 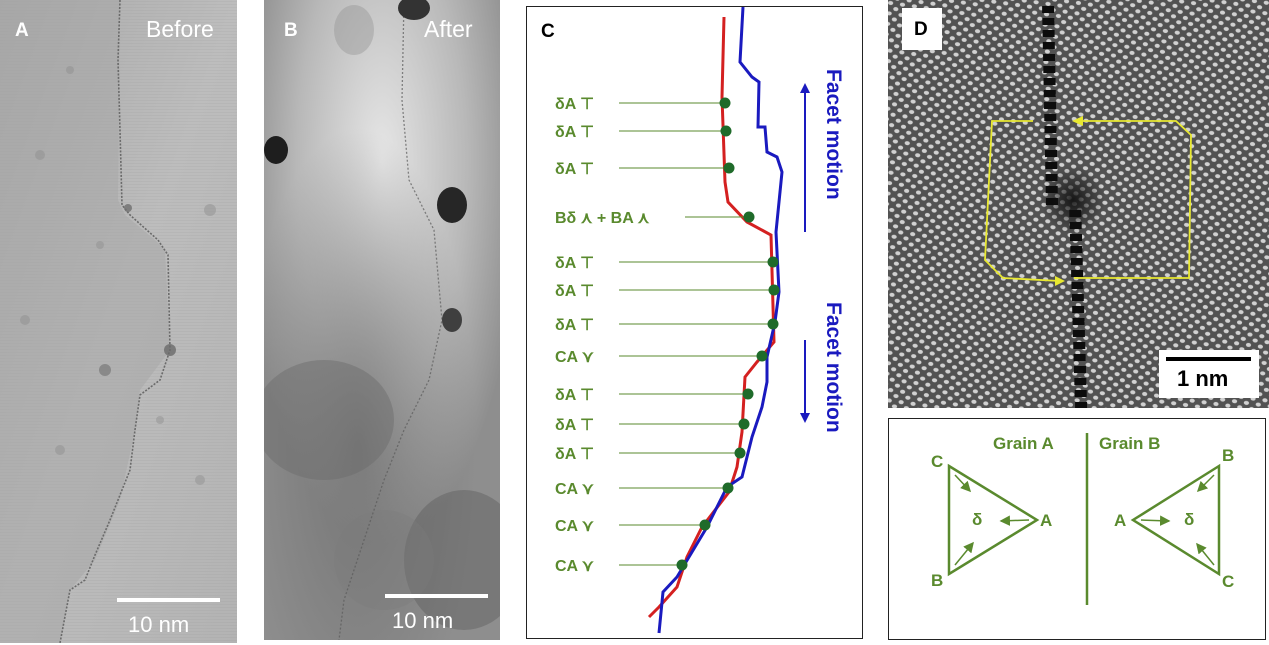 What do you see at coordinates (1120, 520) in the screenshot?
I see `right-vertex-left: A` at bounding box center [1120, 520].